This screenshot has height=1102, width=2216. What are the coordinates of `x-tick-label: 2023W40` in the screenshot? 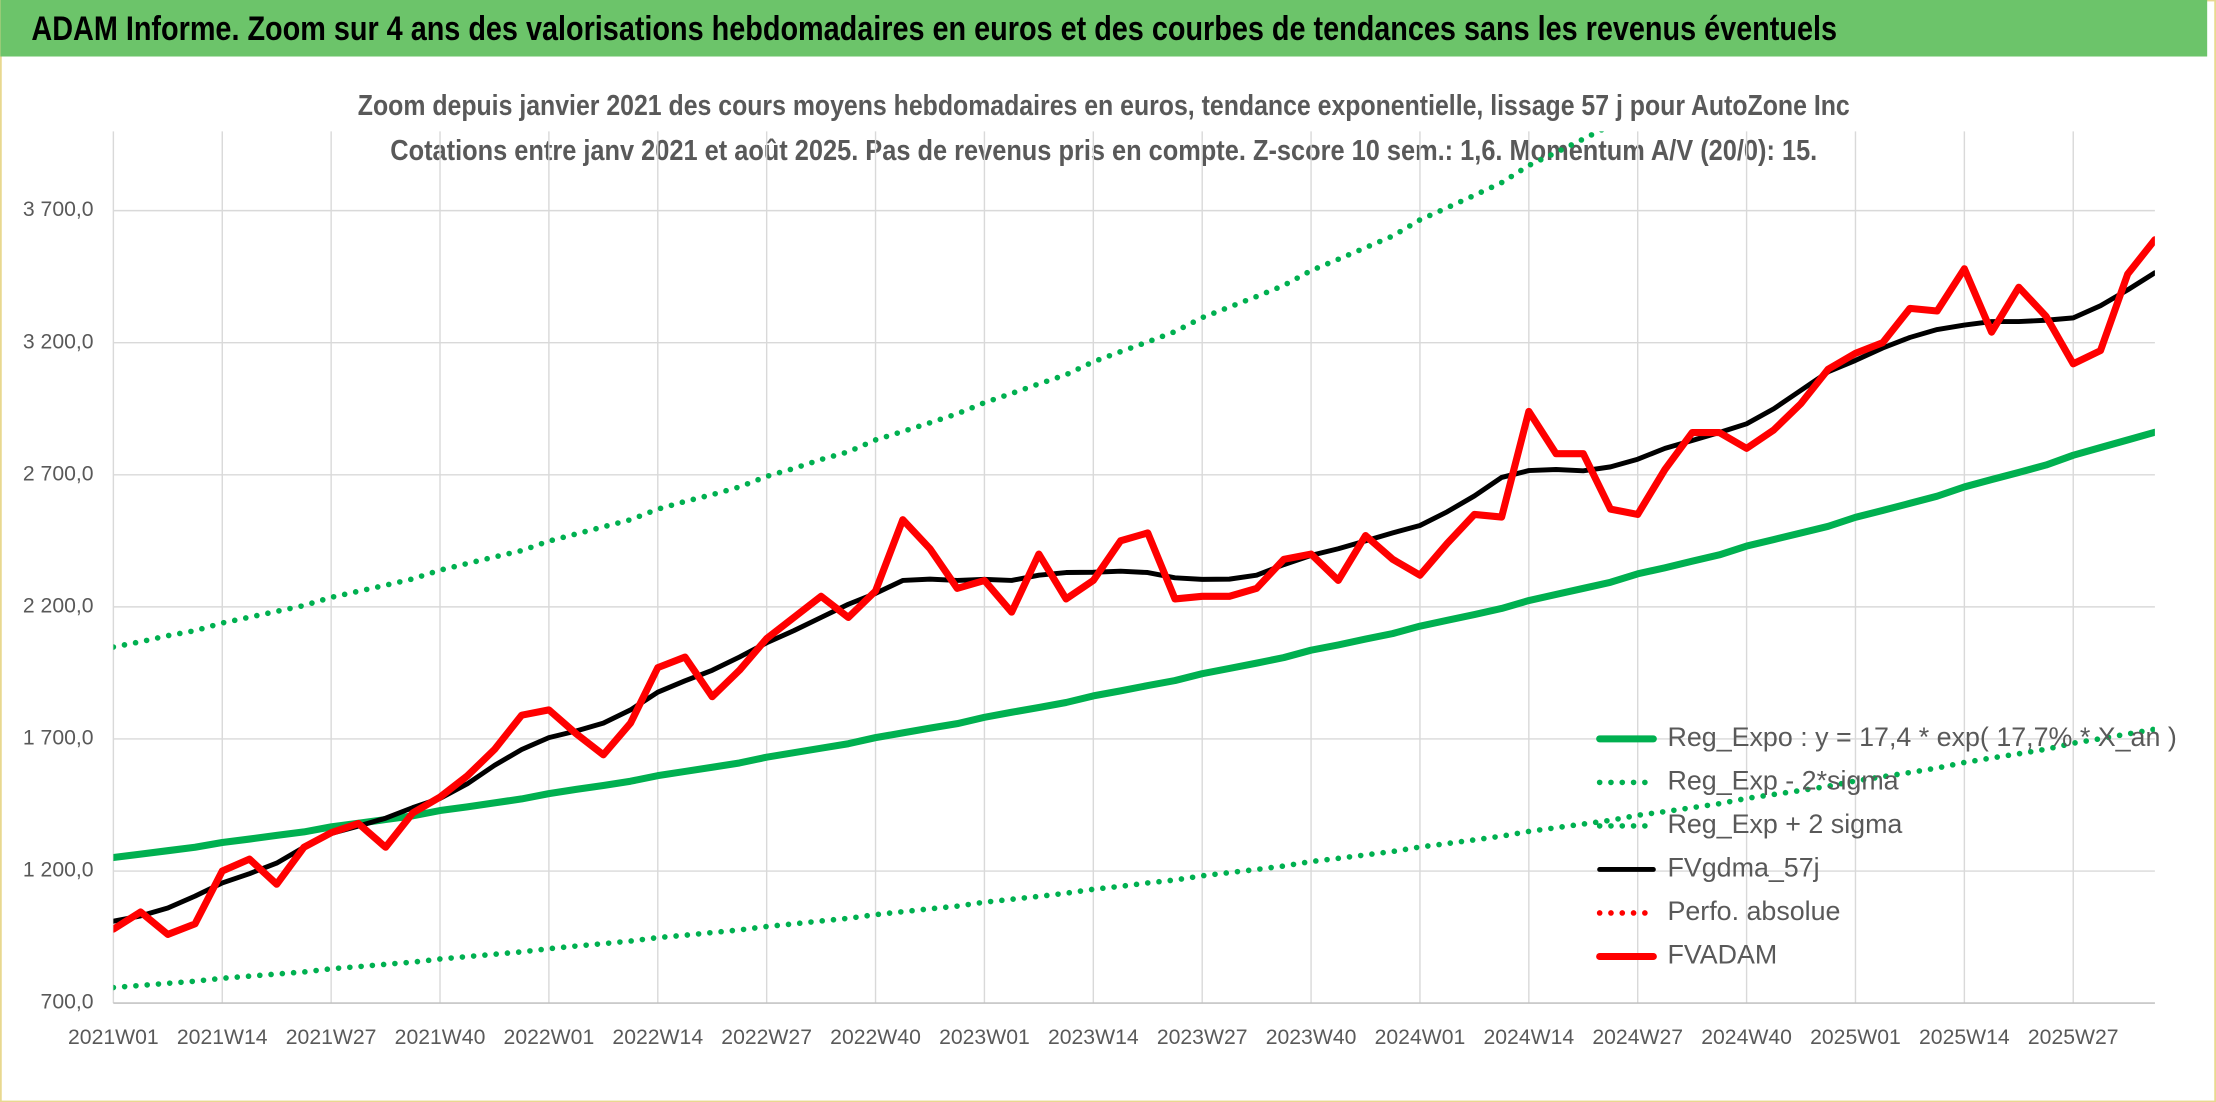 It's located at (1311, 1037).